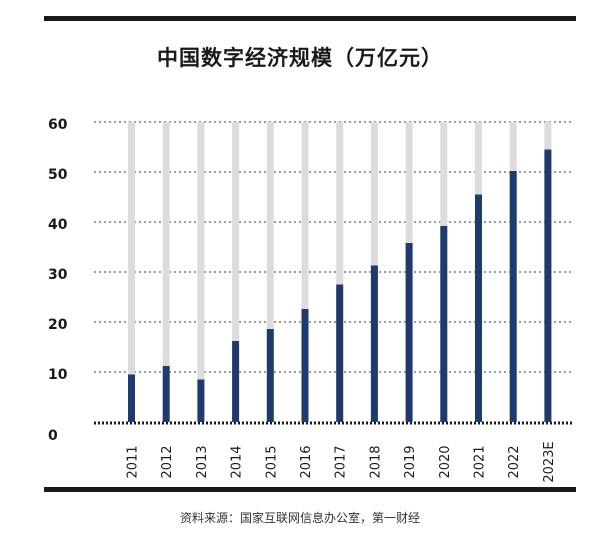  Describe the element at coordinates (202, 461) in the screenshot. I see `x-tick-label: 2013` at that location.